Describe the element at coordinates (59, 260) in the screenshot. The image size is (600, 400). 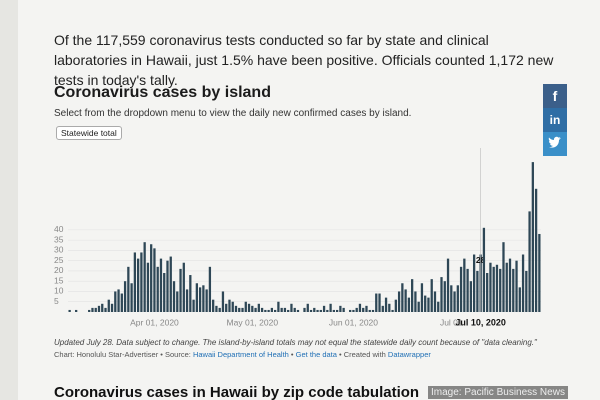
I see `y-tick-label: 25` at that location.